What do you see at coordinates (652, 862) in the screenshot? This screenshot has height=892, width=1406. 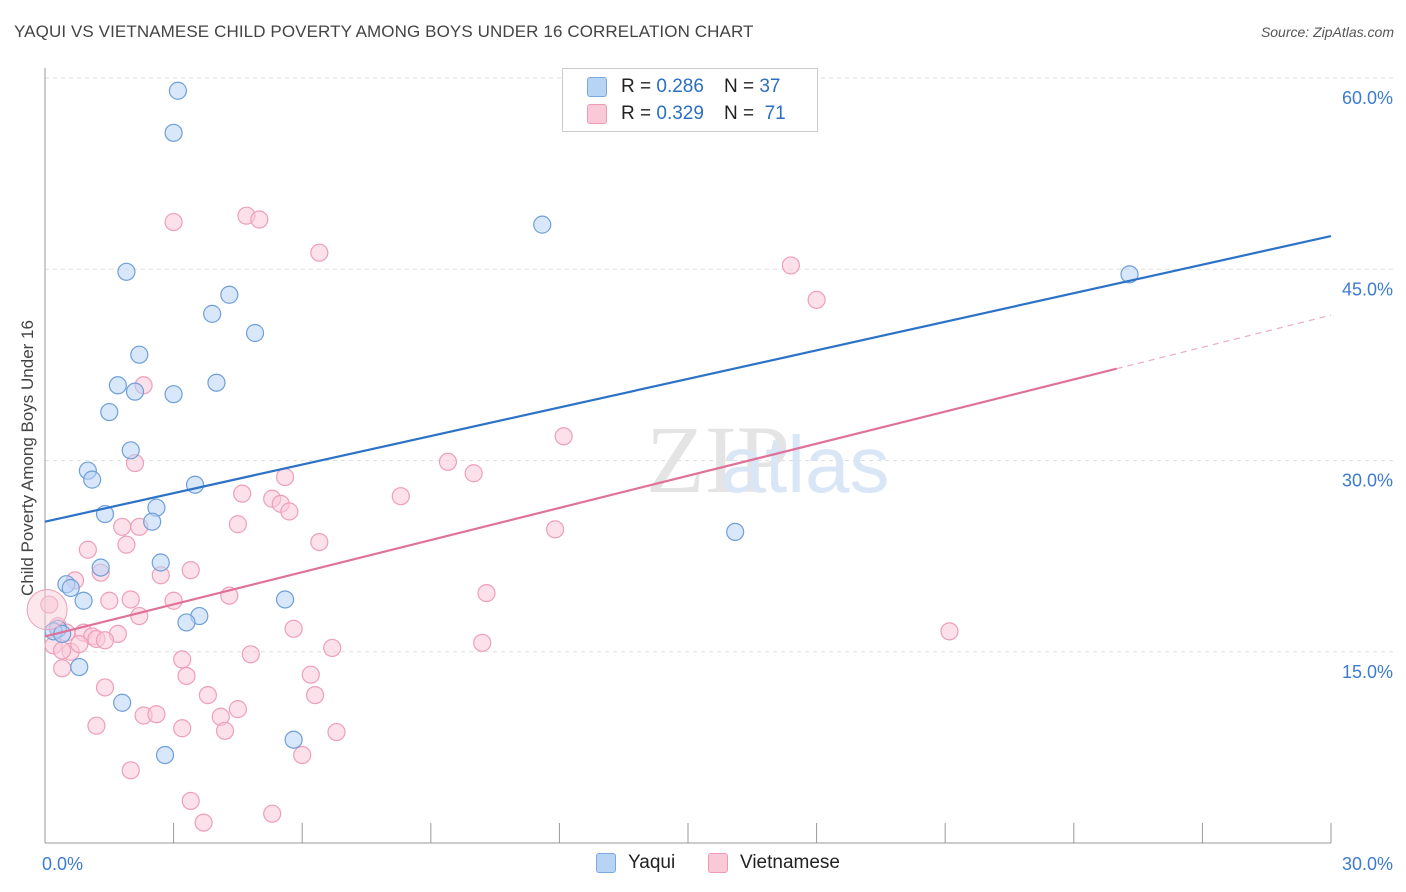 I see `yaqui-legend-label: Yaqui` at bounding box center [652, 862].